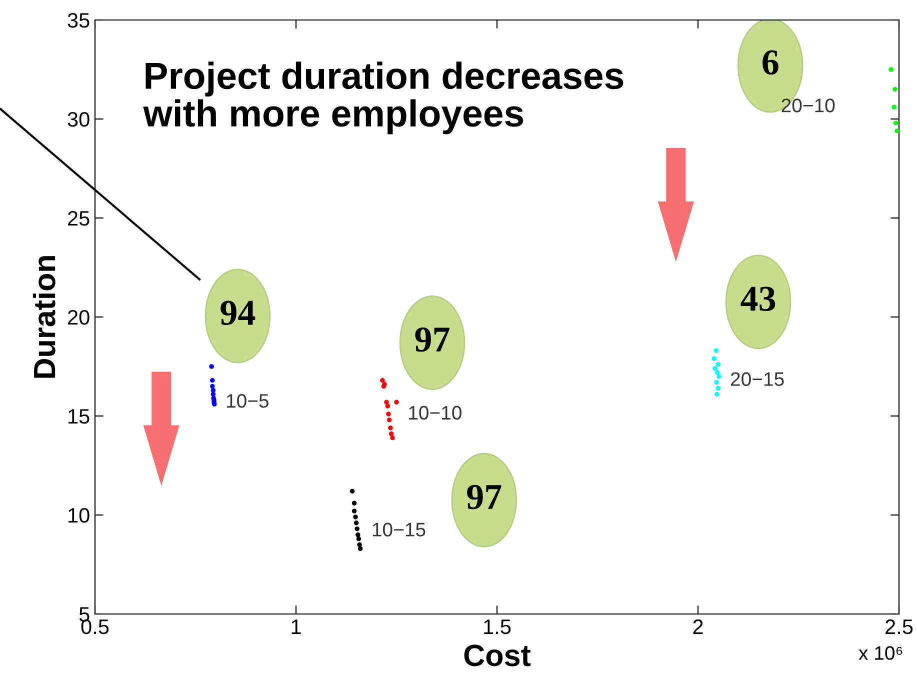  I want to click on x-tick-label: 2, so click(698, 626).